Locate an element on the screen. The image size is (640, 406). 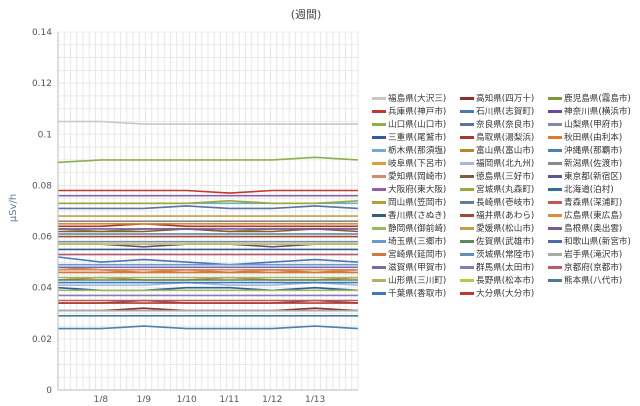
legend-label: 岩手県(滝沢市) is located at coordinates (593, 255).